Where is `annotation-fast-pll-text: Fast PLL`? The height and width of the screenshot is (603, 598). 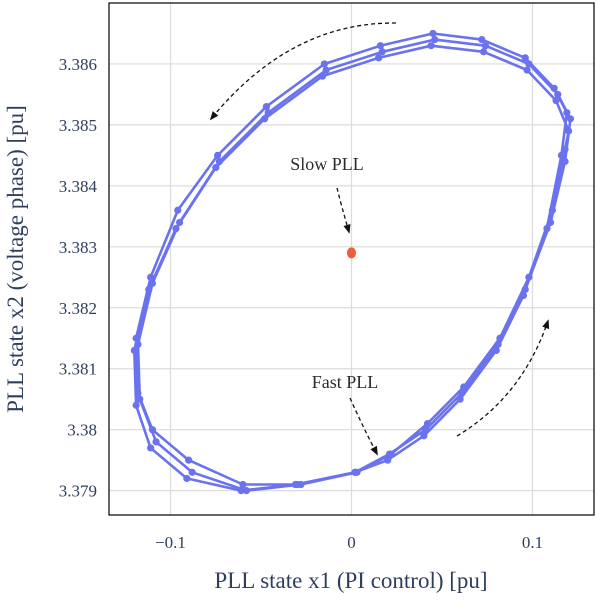 annotation-fast-pll-text: Fast PLL is located at coordinates (345, 382).